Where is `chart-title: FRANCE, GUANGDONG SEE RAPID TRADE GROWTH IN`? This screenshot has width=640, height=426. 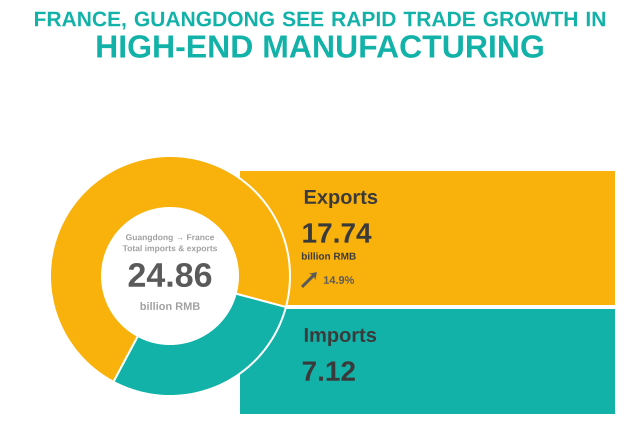
chart-title: FRANCE, GUANGDONG SEE RAPID TRADE GROWTH IN is located at coordinates (320, 21).